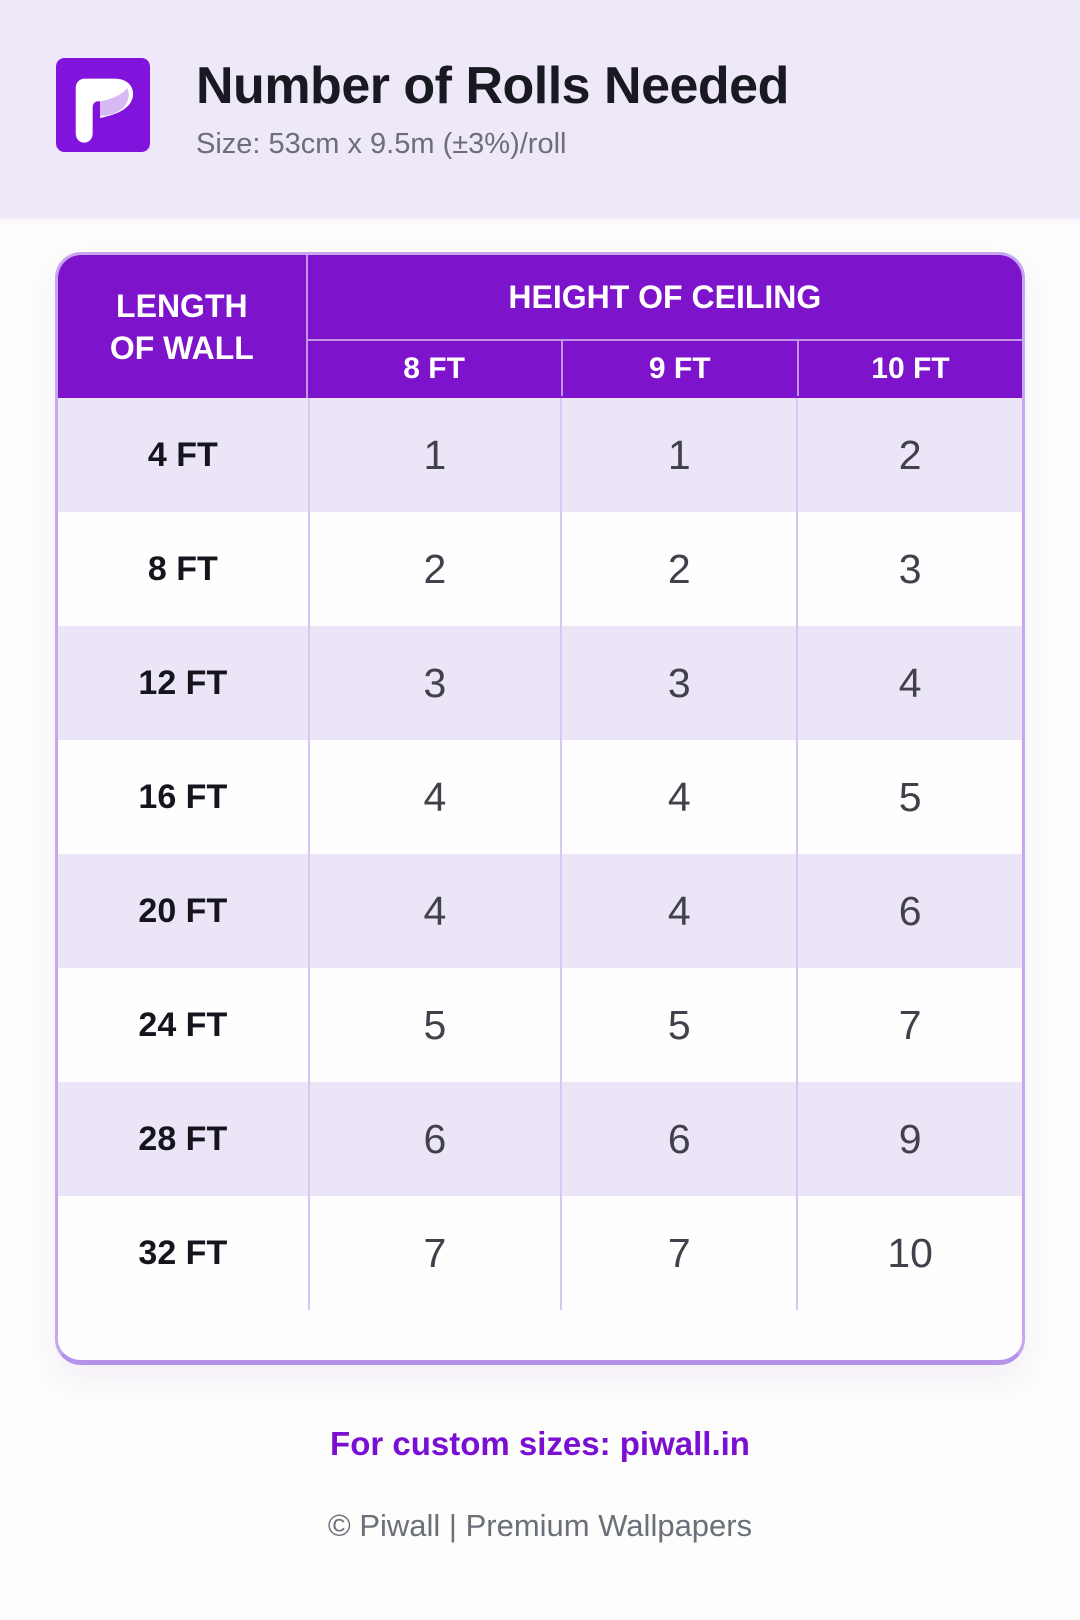 The width and height of the screenshot is (1080, 1620). I want to click on table-row: 16 FT 4 4 5, so click(540, 797).